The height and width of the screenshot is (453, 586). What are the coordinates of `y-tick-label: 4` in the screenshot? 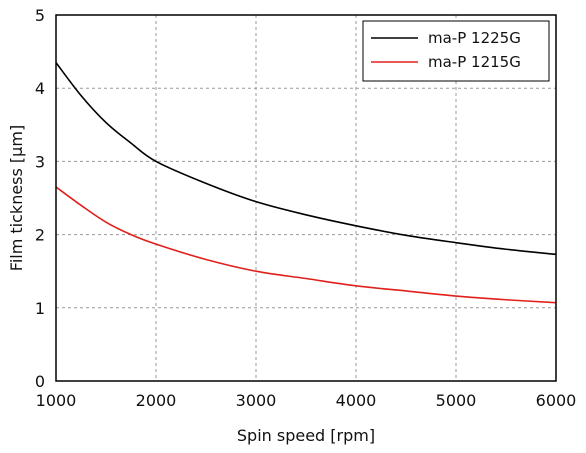 It's located at (40, 88).